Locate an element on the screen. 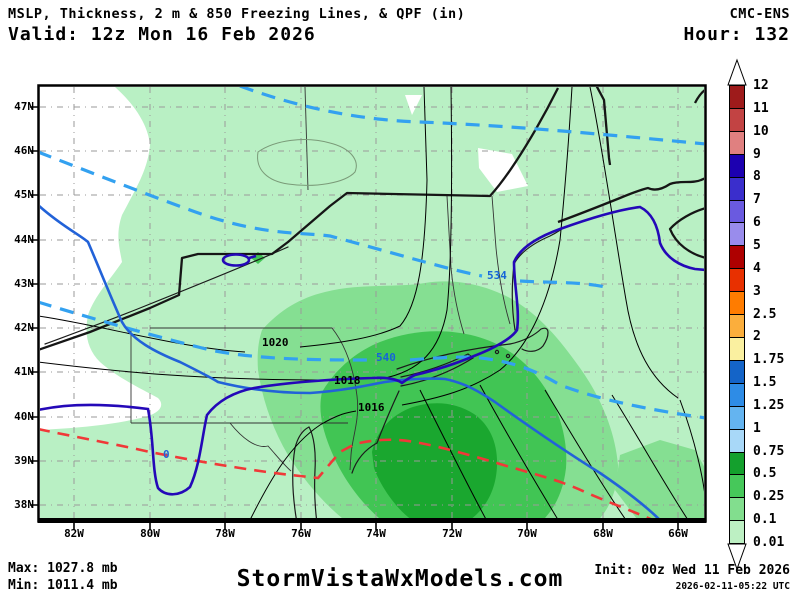 This screenshot has width=800, height=600. colorbar-tick: 1.25 is located at coordinates (769, 405).